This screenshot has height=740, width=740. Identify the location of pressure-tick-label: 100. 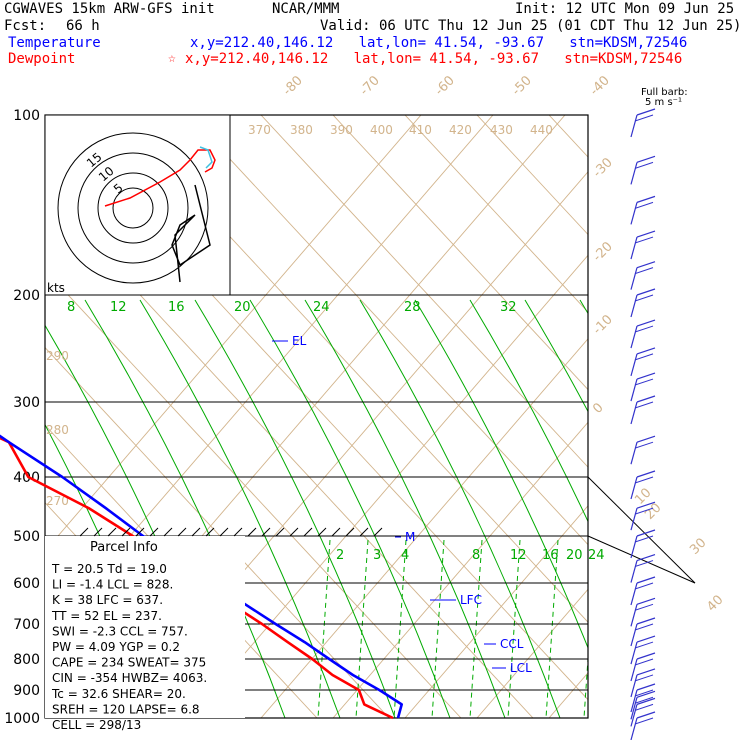
(26, 116).